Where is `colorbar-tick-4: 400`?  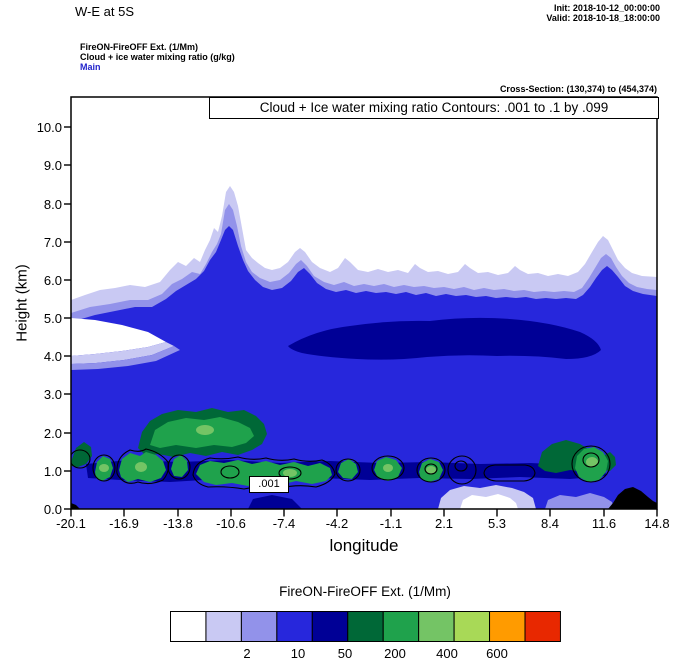 colorbar-tick-4: 400 is located at coordinates (447, 653).